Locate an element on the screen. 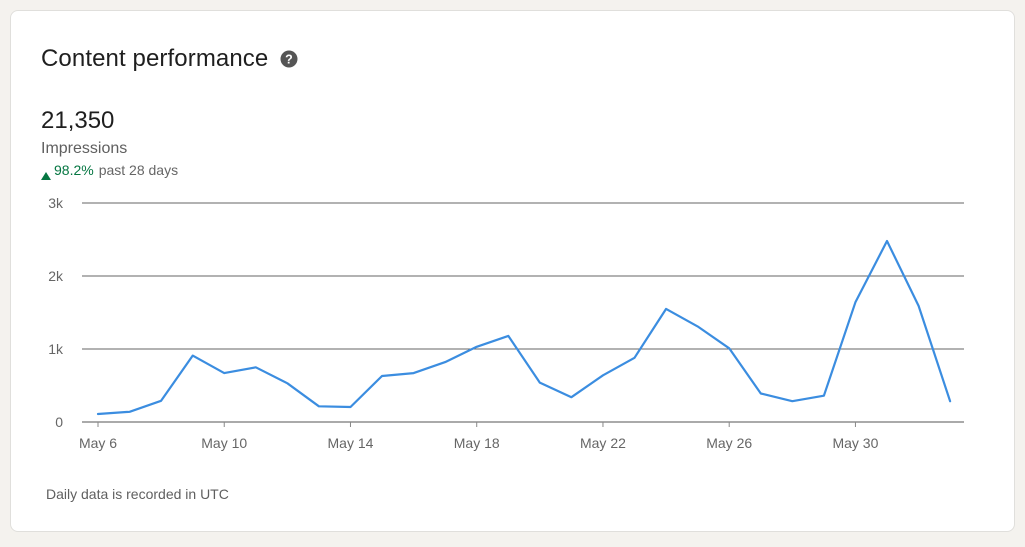 The height and width of the screenshot is (547, 1025). x-tick-label: May 6 is located at coordinates (98, 443).